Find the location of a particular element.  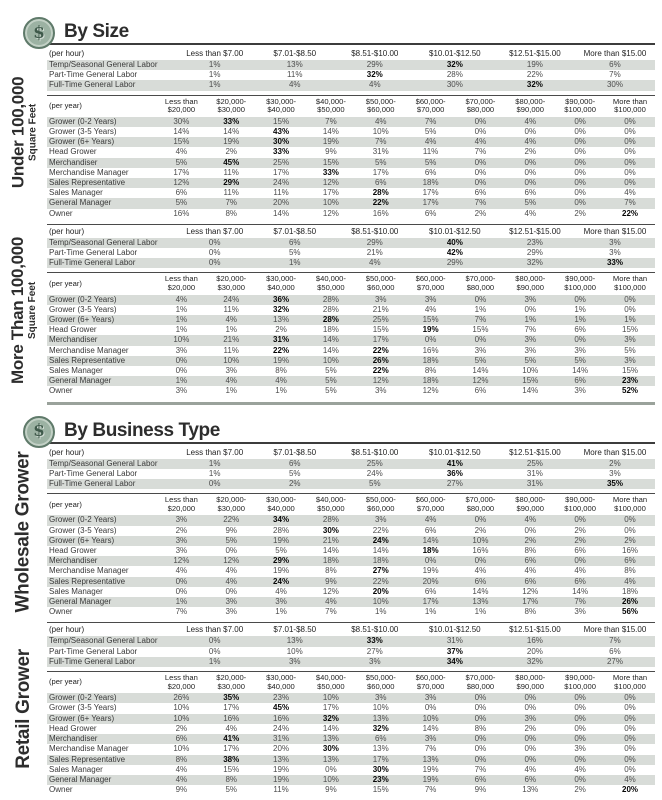

value-cell: 17% is located at coordinates (330, 193).